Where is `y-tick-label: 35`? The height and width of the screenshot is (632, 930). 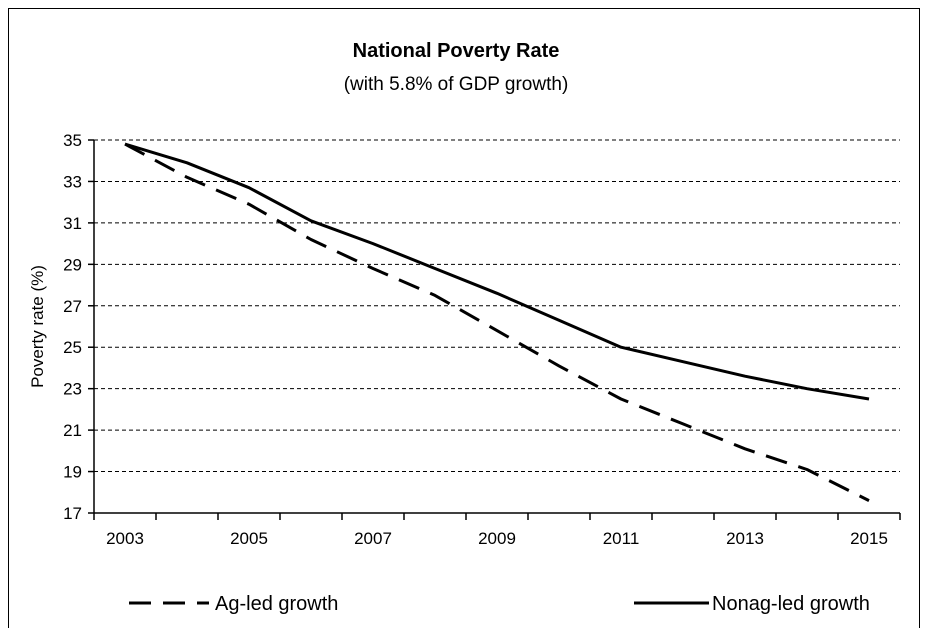
y-tick-label: 35 is located at coordinates (72, 140).